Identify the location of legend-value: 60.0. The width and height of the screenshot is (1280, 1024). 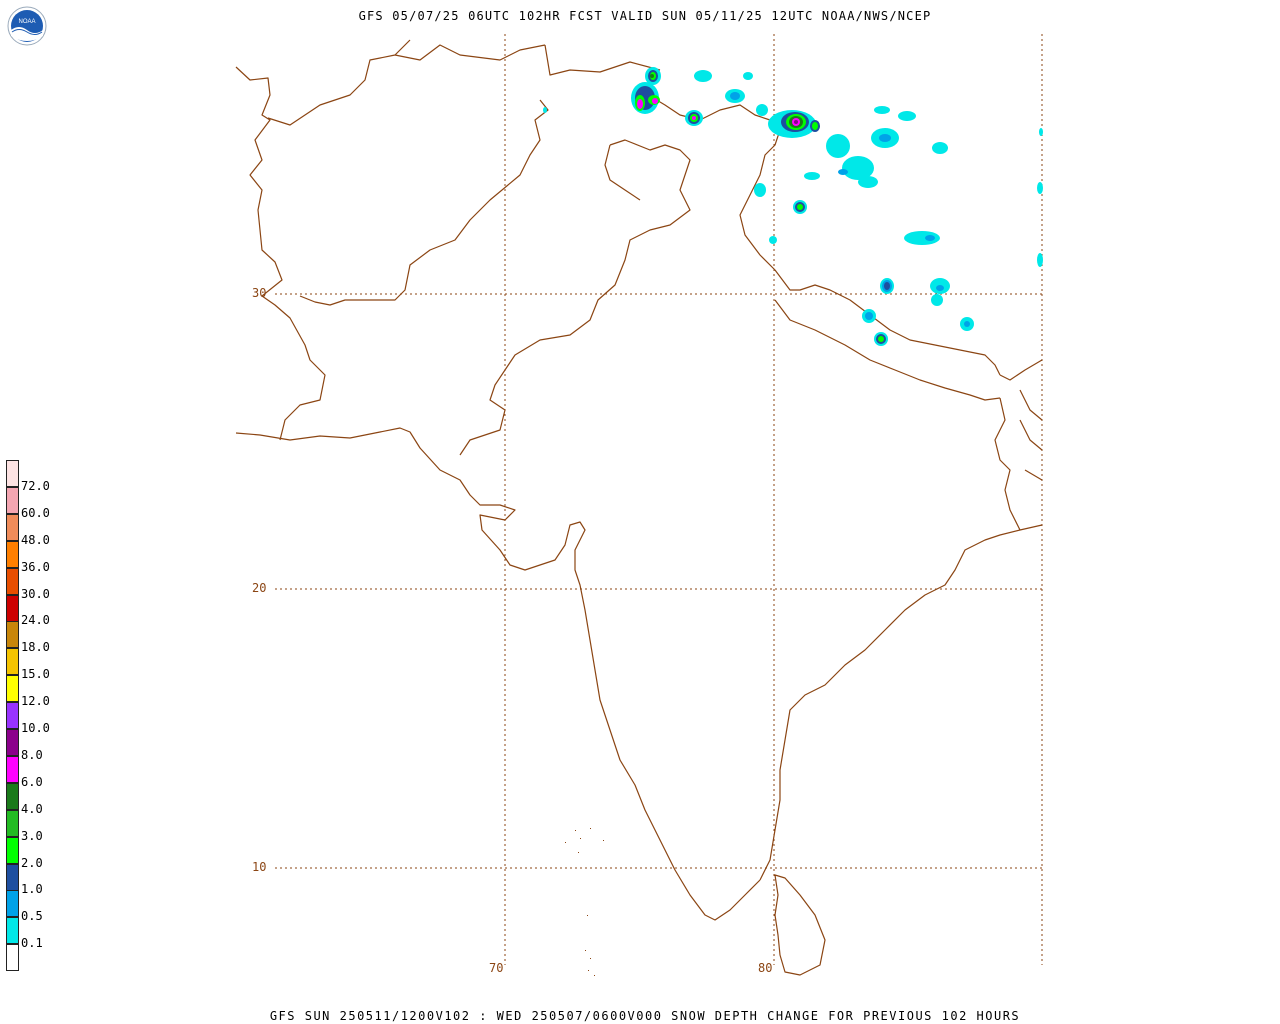
(35, 512).